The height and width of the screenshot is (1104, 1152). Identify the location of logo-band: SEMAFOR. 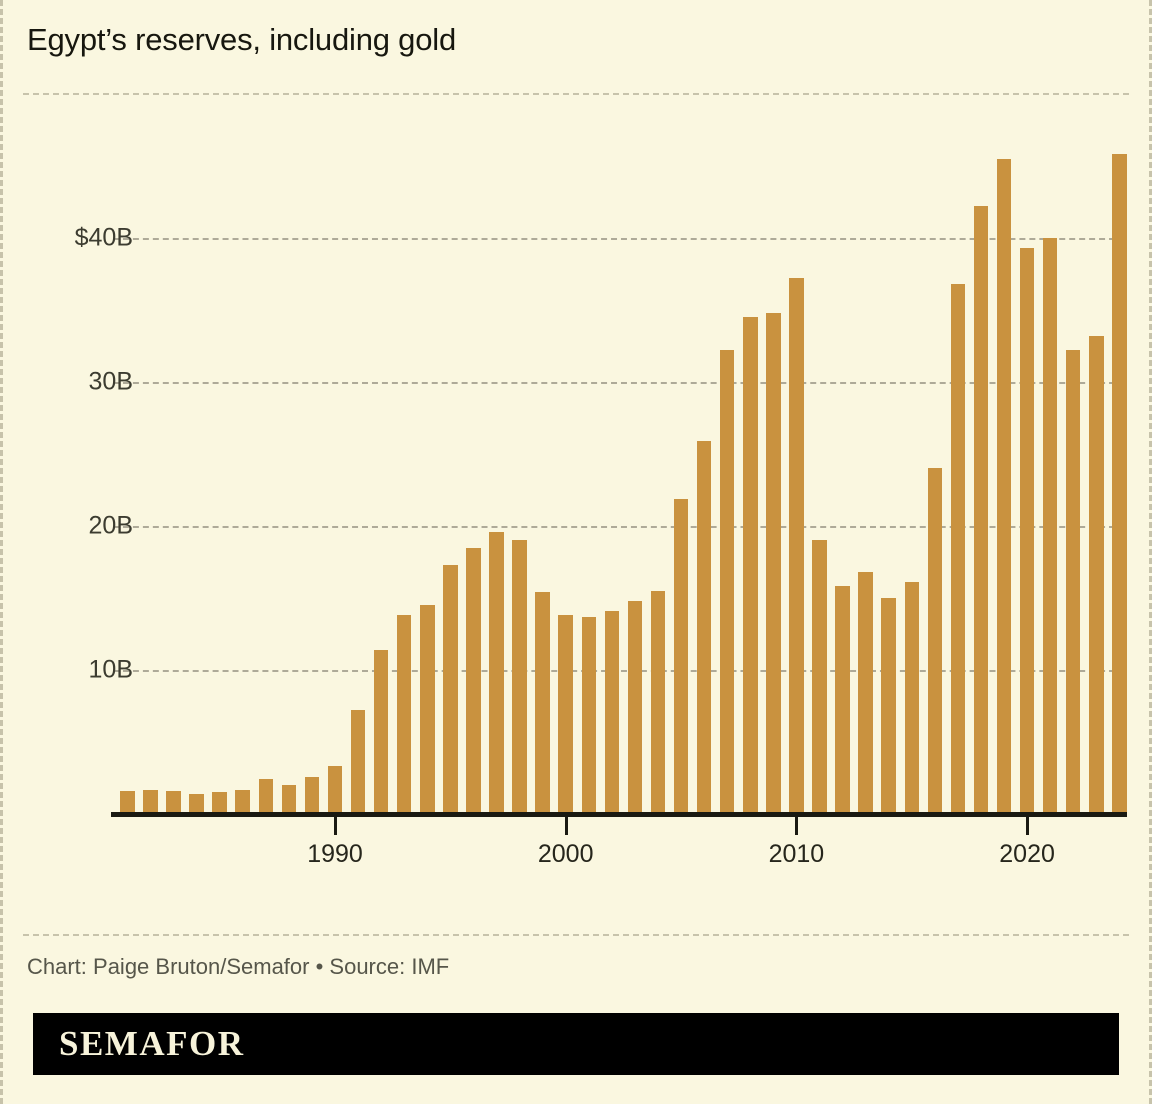
(576, 1044).